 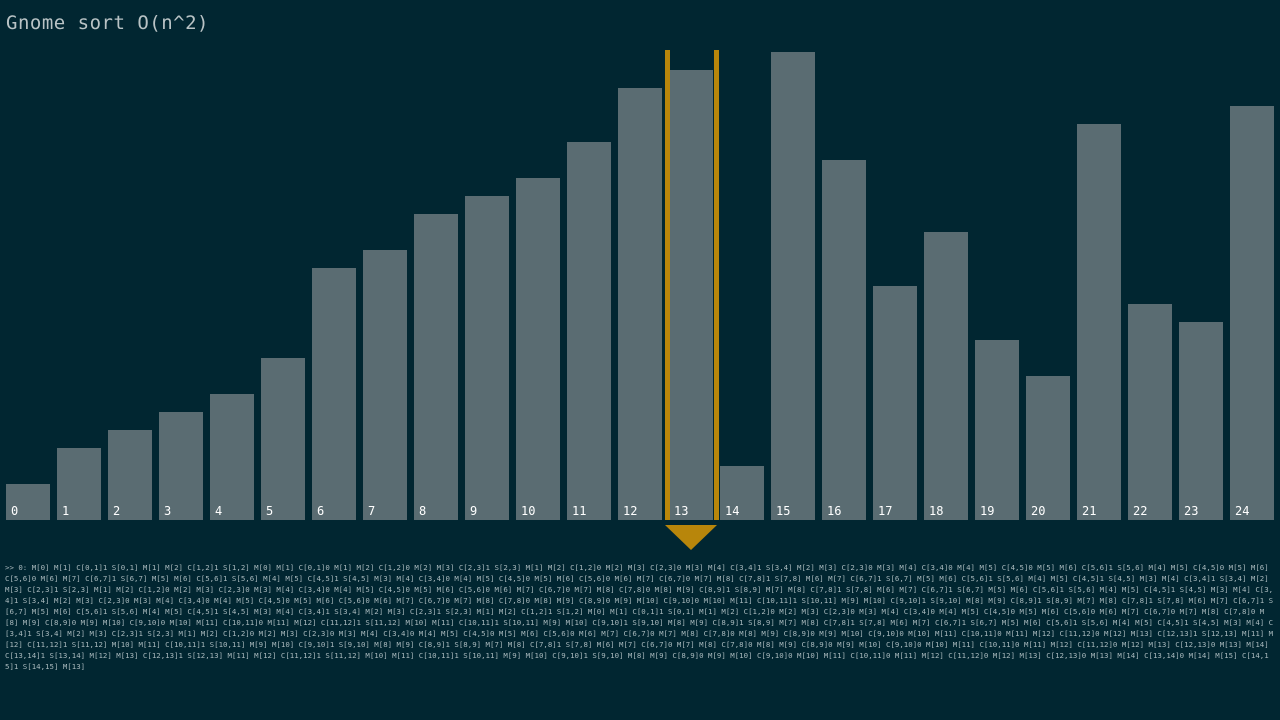 What do you see at coordinates (1140, 511) in the screenshot?
I see `bar-index-label: 22` at bounding box center [1140, 511].